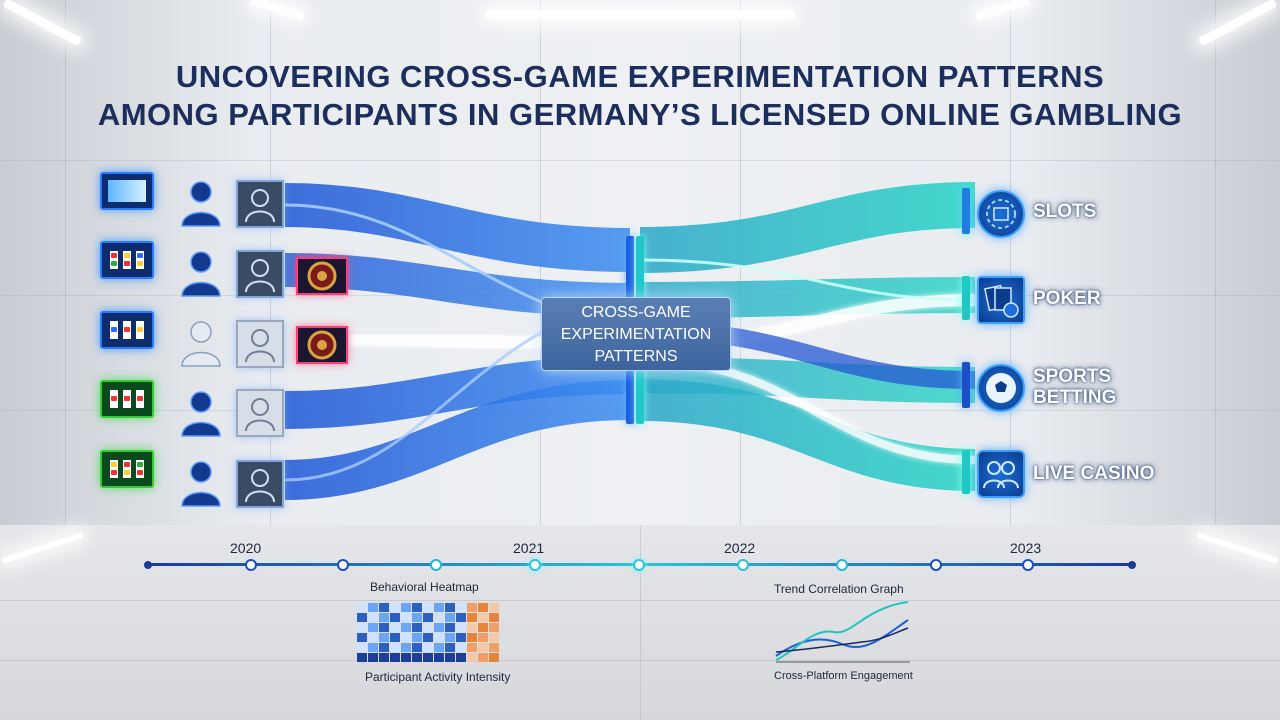  What do you see at coordinates (636, 356) in the screenshot?
I see `center-line-3: PATTERNS` at bounding box center [636, 356].